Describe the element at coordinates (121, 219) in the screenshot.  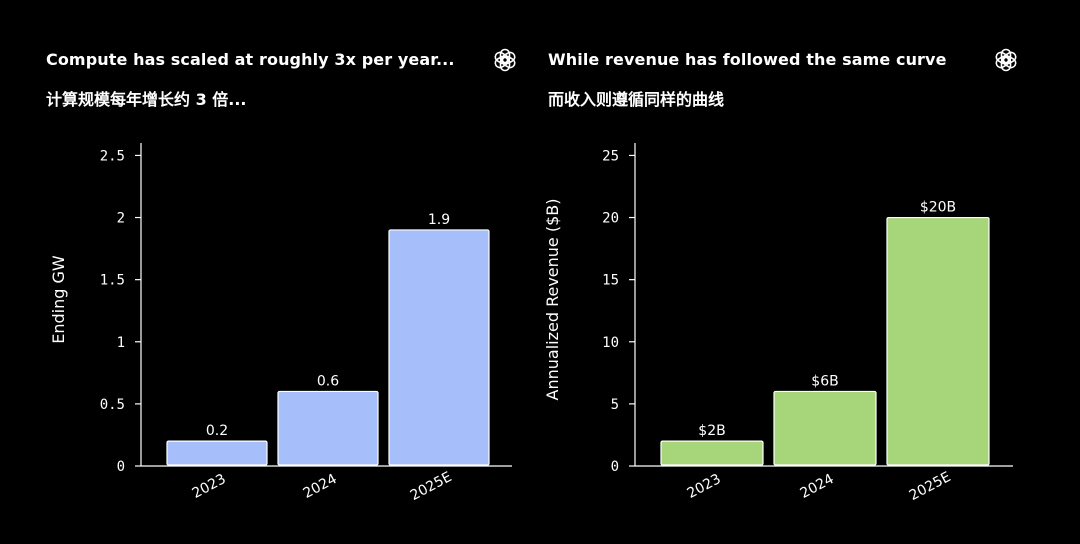
I see `y-tick-label: 2` at that location.